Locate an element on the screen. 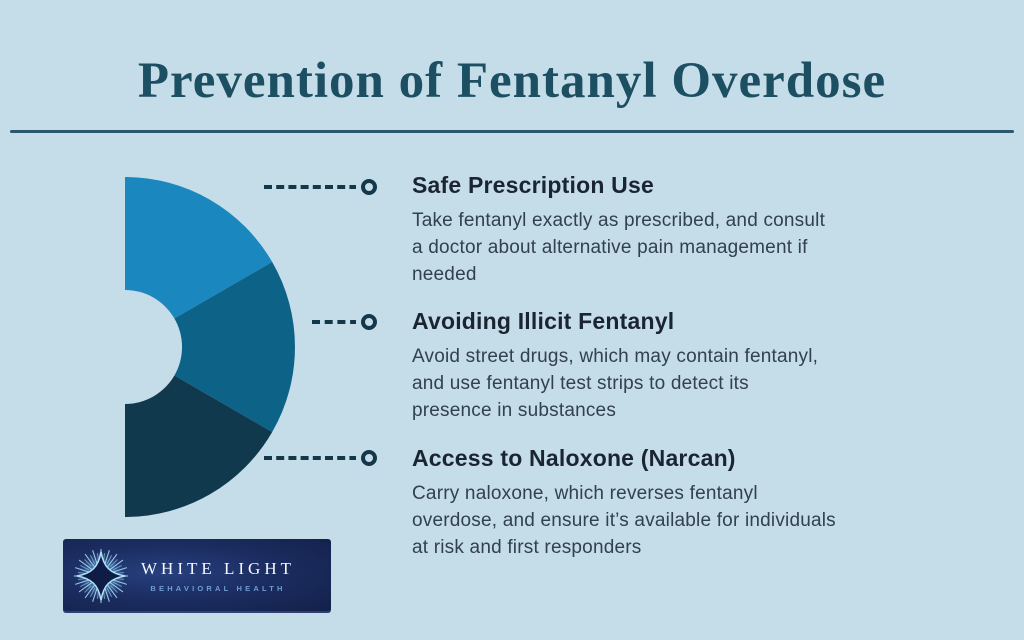 The height and width of the screenshot is (640, 1024). starburst-star is located at coordinates (101, 576).